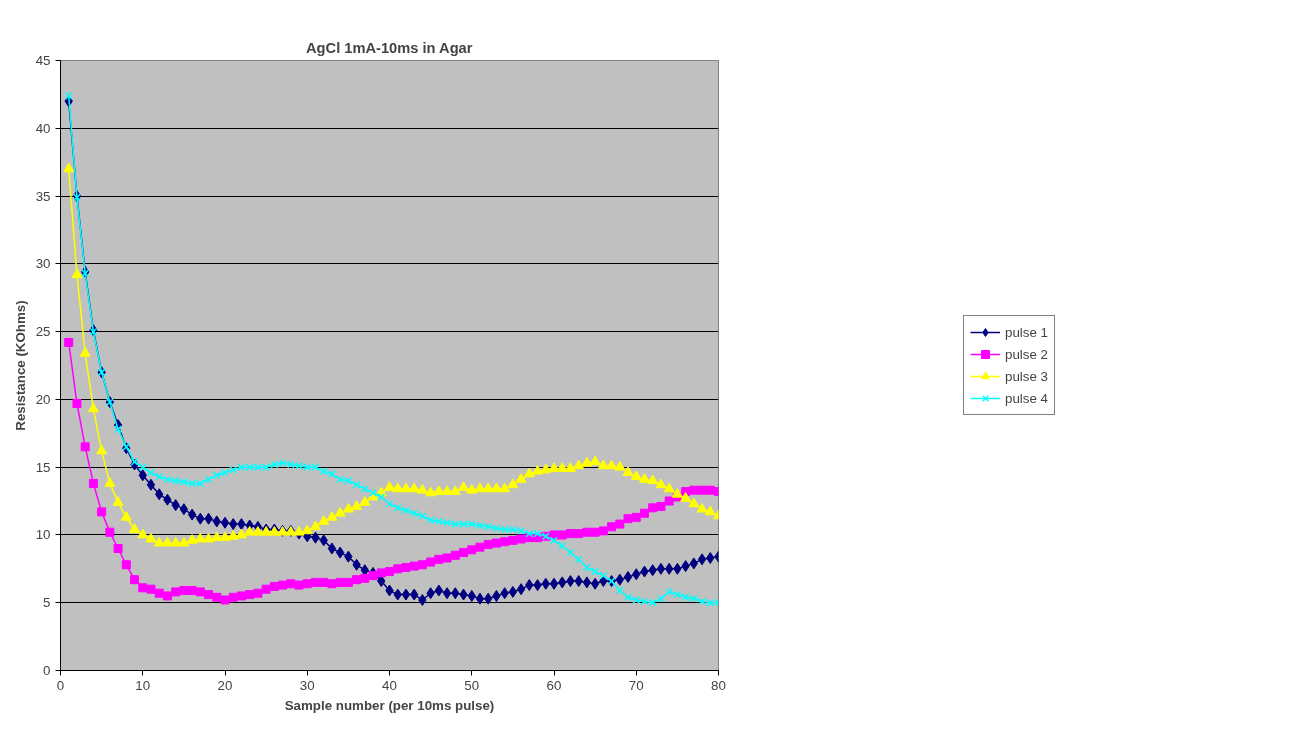  I want to click on legend-label: pulse 3, so click(1026, 376).